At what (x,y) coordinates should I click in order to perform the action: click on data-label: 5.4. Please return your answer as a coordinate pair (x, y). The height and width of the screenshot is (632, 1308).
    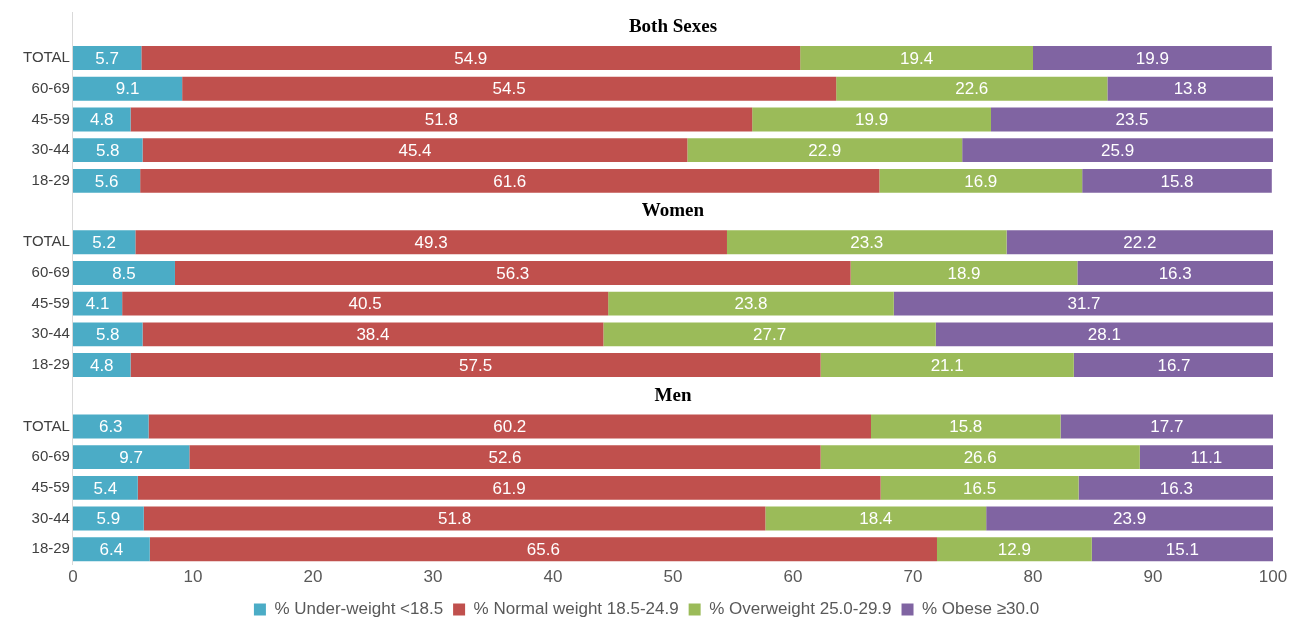
    Looking at the image, I should click on (105, 488).